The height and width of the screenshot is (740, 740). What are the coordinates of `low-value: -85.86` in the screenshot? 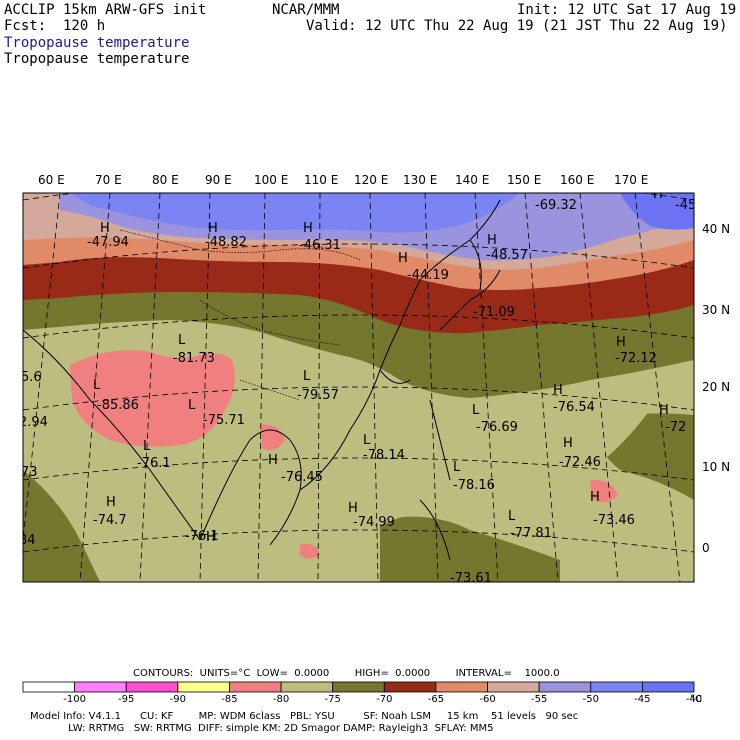 It's located at (118, 405).